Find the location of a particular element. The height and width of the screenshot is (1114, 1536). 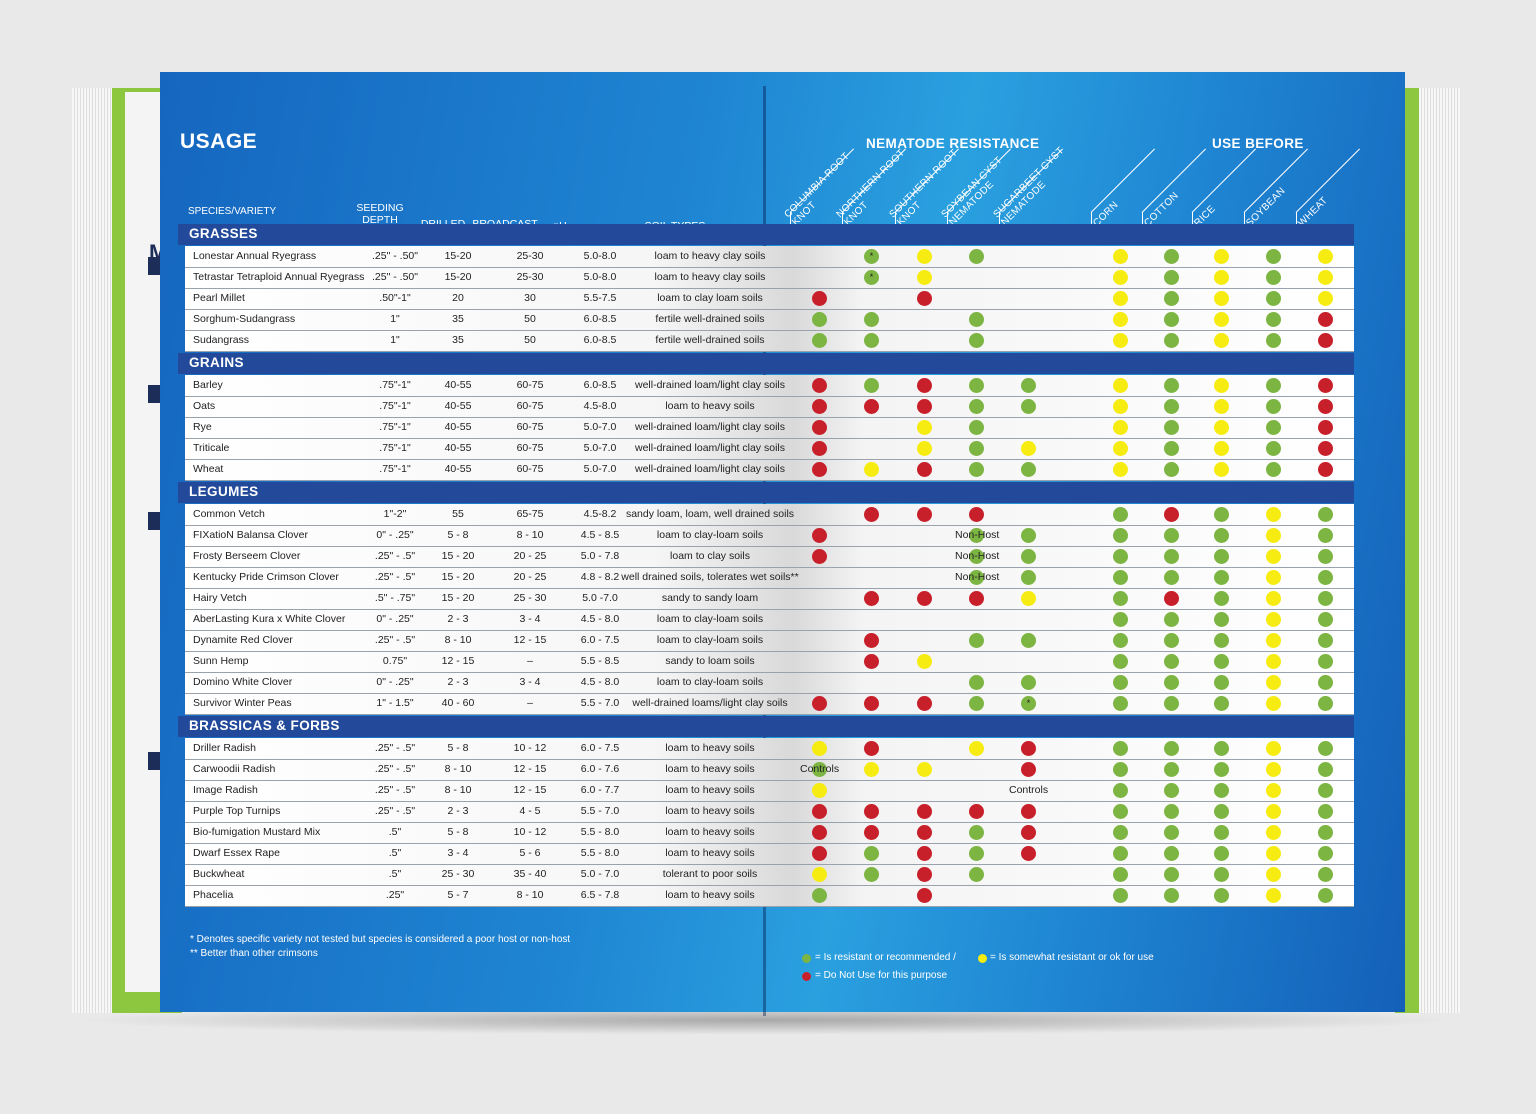

species-name: Carwoodii Radish is located at coordinates (234, 769).